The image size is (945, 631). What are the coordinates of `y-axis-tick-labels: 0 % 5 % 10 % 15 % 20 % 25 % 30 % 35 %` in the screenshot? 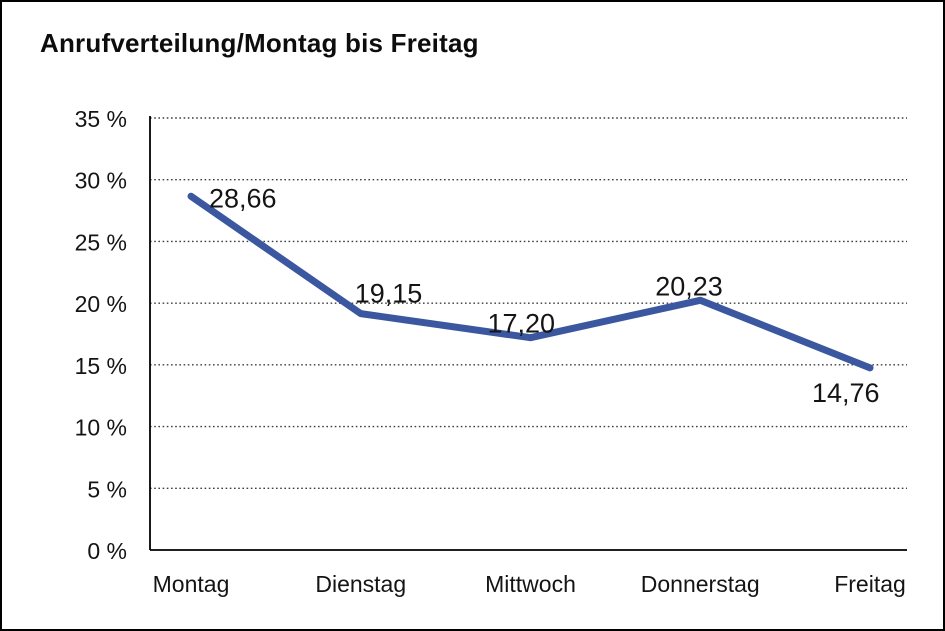 It's located at (101, 335).